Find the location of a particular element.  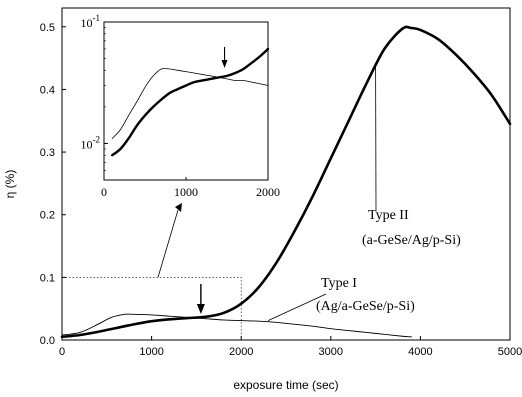

type1-leader-line is located at coordinates (297, 307).